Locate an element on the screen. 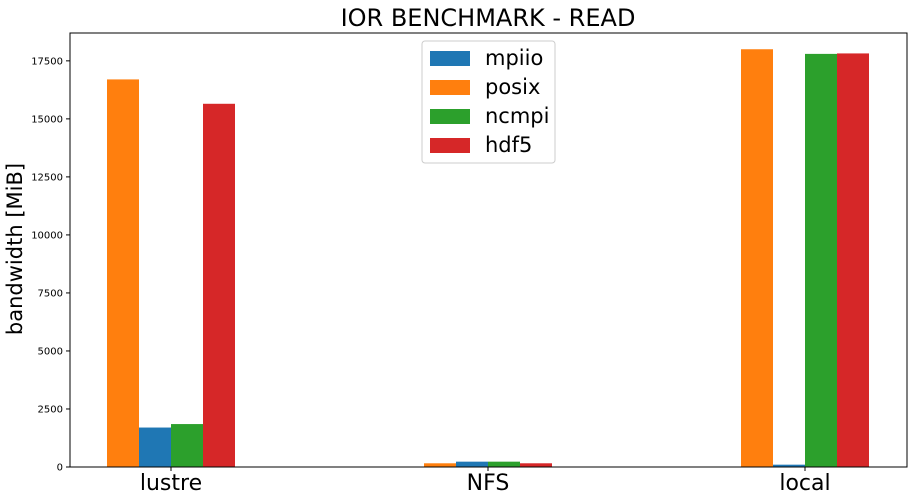 The height and width of the screenshot is (501, 917). legend-swatch-ncmpi is located at coordinates (450, 116).